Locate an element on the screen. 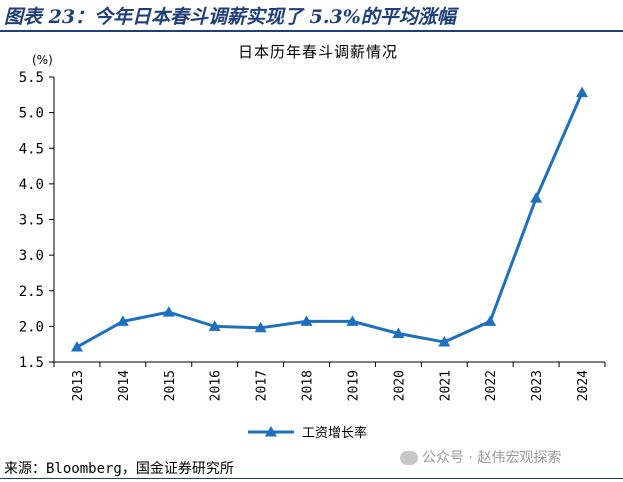  x-tick-label: 2013 is located at coordinates (78, 385).